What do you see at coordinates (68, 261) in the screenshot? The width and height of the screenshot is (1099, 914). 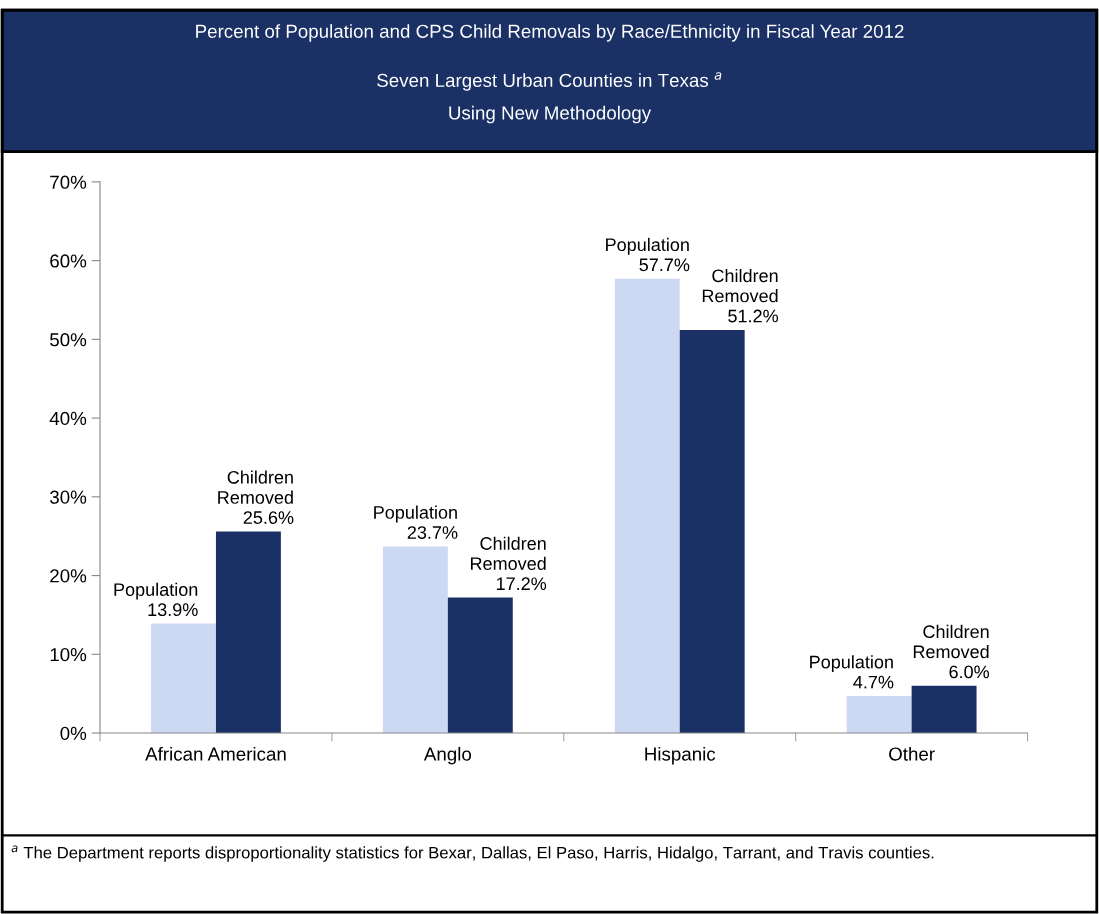 I see `y-tick-label: 60%` at bounding box center [68, 261].